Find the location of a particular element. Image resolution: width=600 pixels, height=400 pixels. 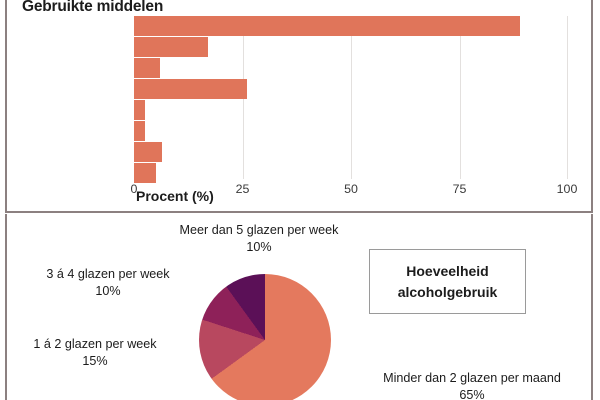

bar-sigaretten is located at coordinates (190, 89).